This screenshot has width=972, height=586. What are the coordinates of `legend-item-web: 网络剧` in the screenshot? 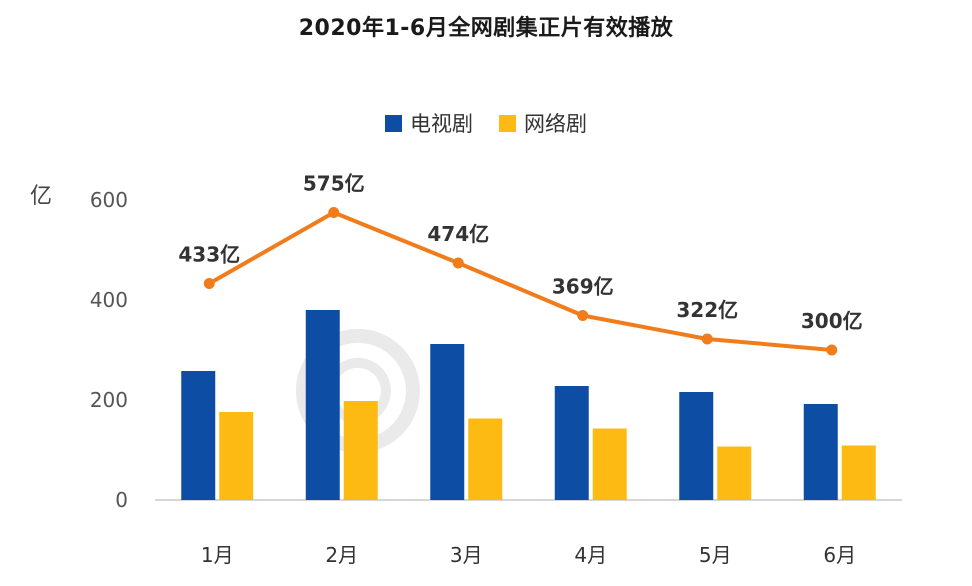 It's located at (543, 123).